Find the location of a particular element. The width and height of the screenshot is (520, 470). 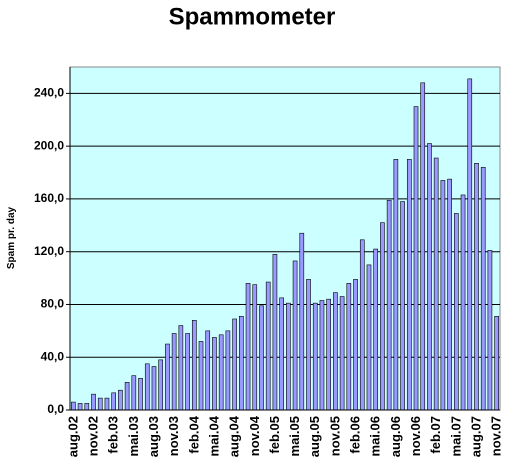

y-tick-label: 40,0 is located at coordinates (53, 356).